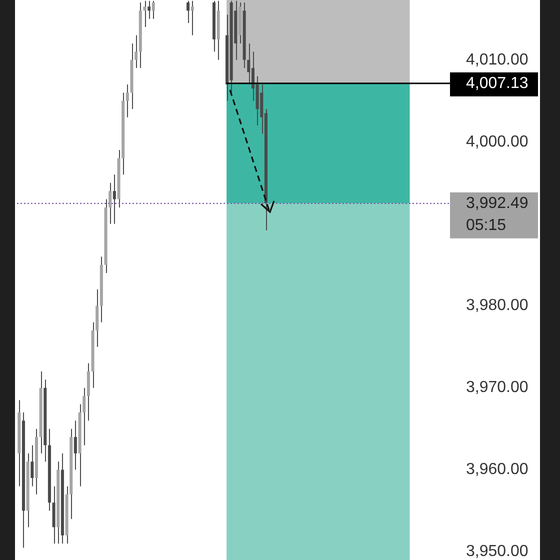  I want to click on ref-line-label: 3,992.49, so click(497, 203).